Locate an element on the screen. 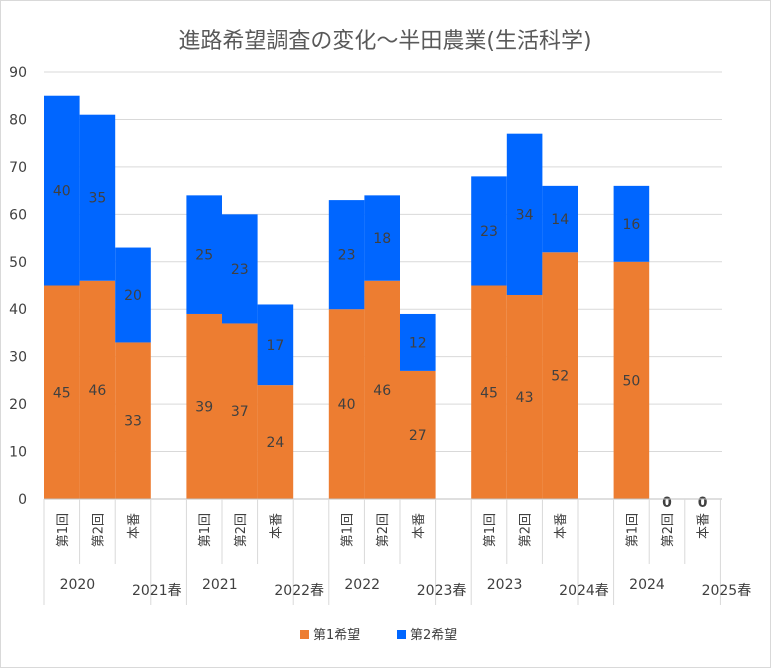 Image resolution: width=771 pixels, height=671 pixels. y-tick-label: 50 is located at coordinates (18, 263).